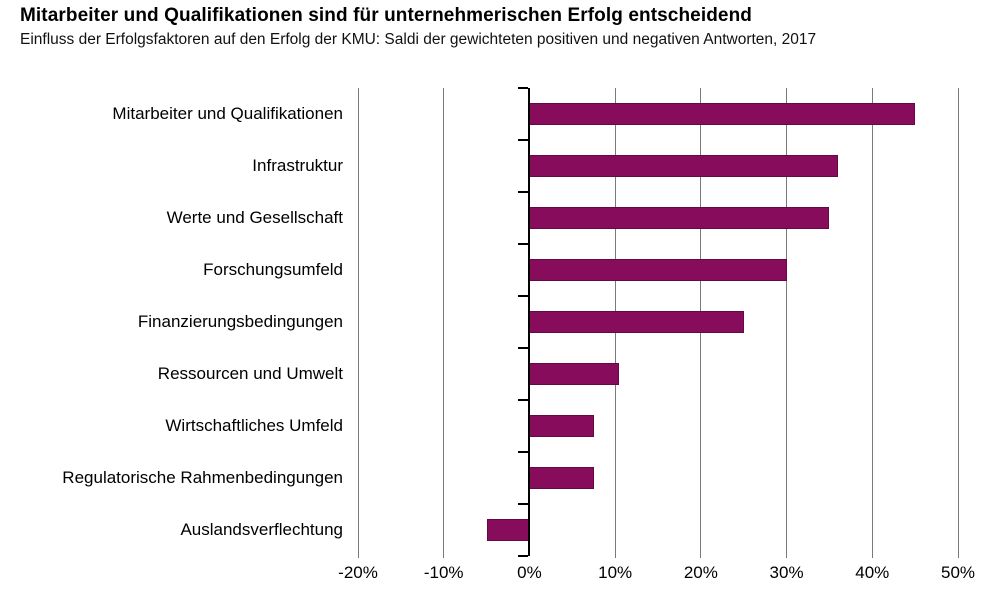  What do you see at coordinates (273, 269) in the screenshot?
I see `category-label: Forschungsumfeld` at bounding box center [273, 269].